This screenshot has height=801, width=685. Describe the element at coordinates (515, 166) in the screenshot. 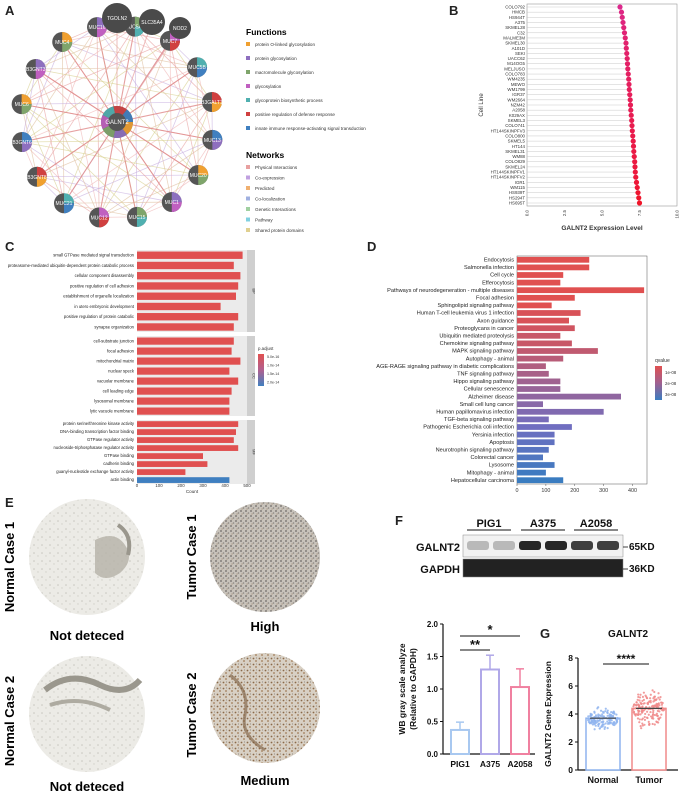

I see `b-tick-label: SKMEL24` at that location.